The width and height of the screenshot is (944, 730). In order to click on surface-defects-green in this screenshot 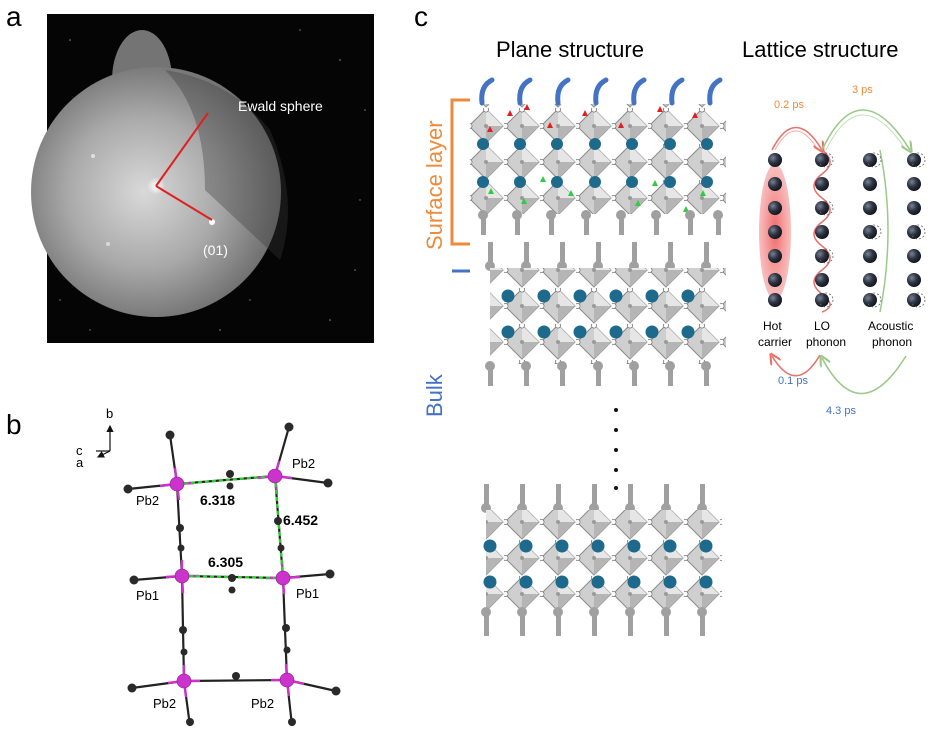, I will do `click(597, 194)`.